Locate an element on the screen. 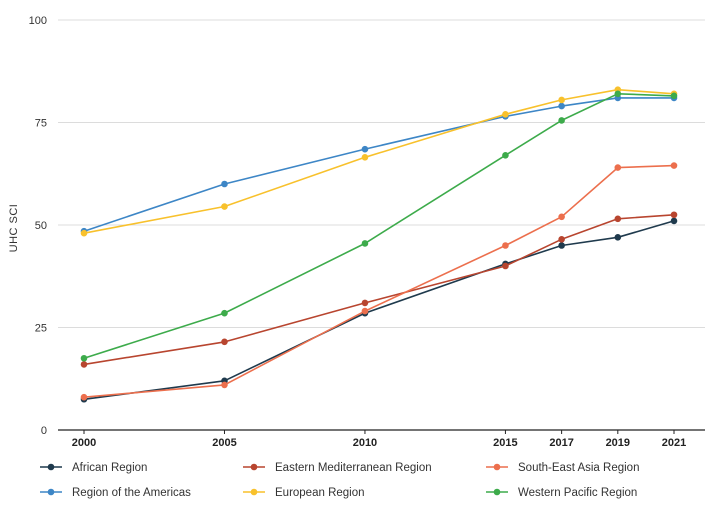 This screenshot has width=707, height=517. legend-item-european-region: European Region is located at coordinates (304, 493).